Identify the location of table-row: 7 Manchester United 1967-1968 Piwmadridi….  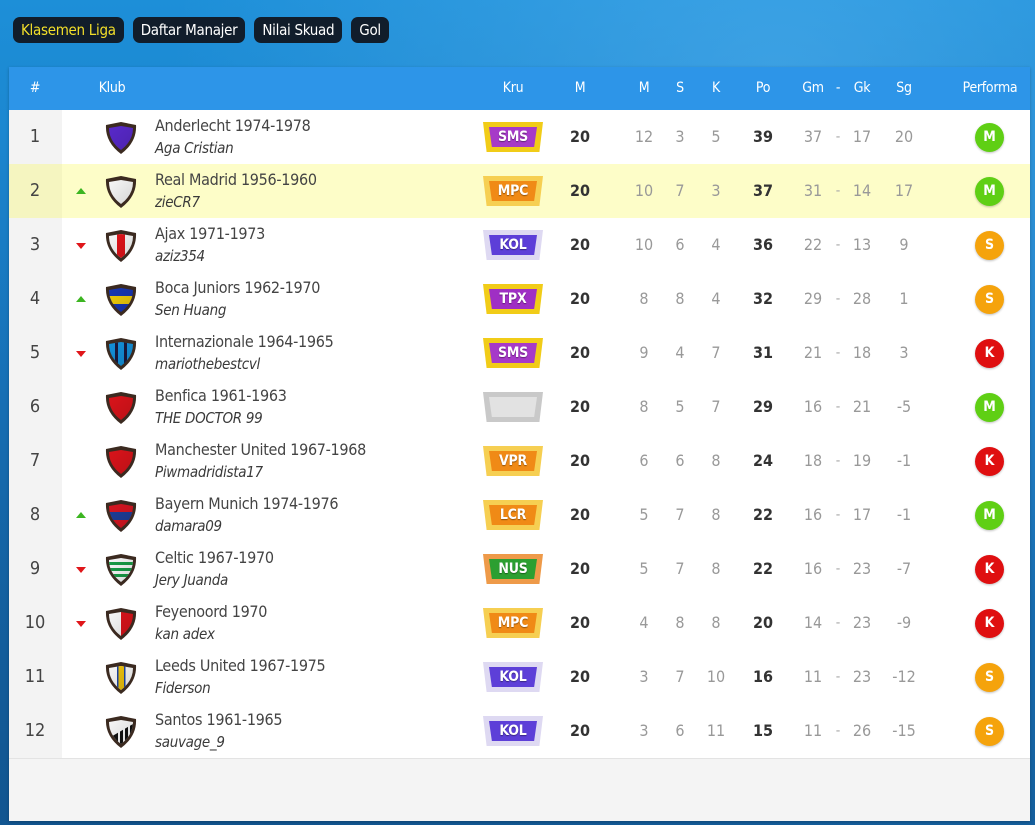
(519, 461).